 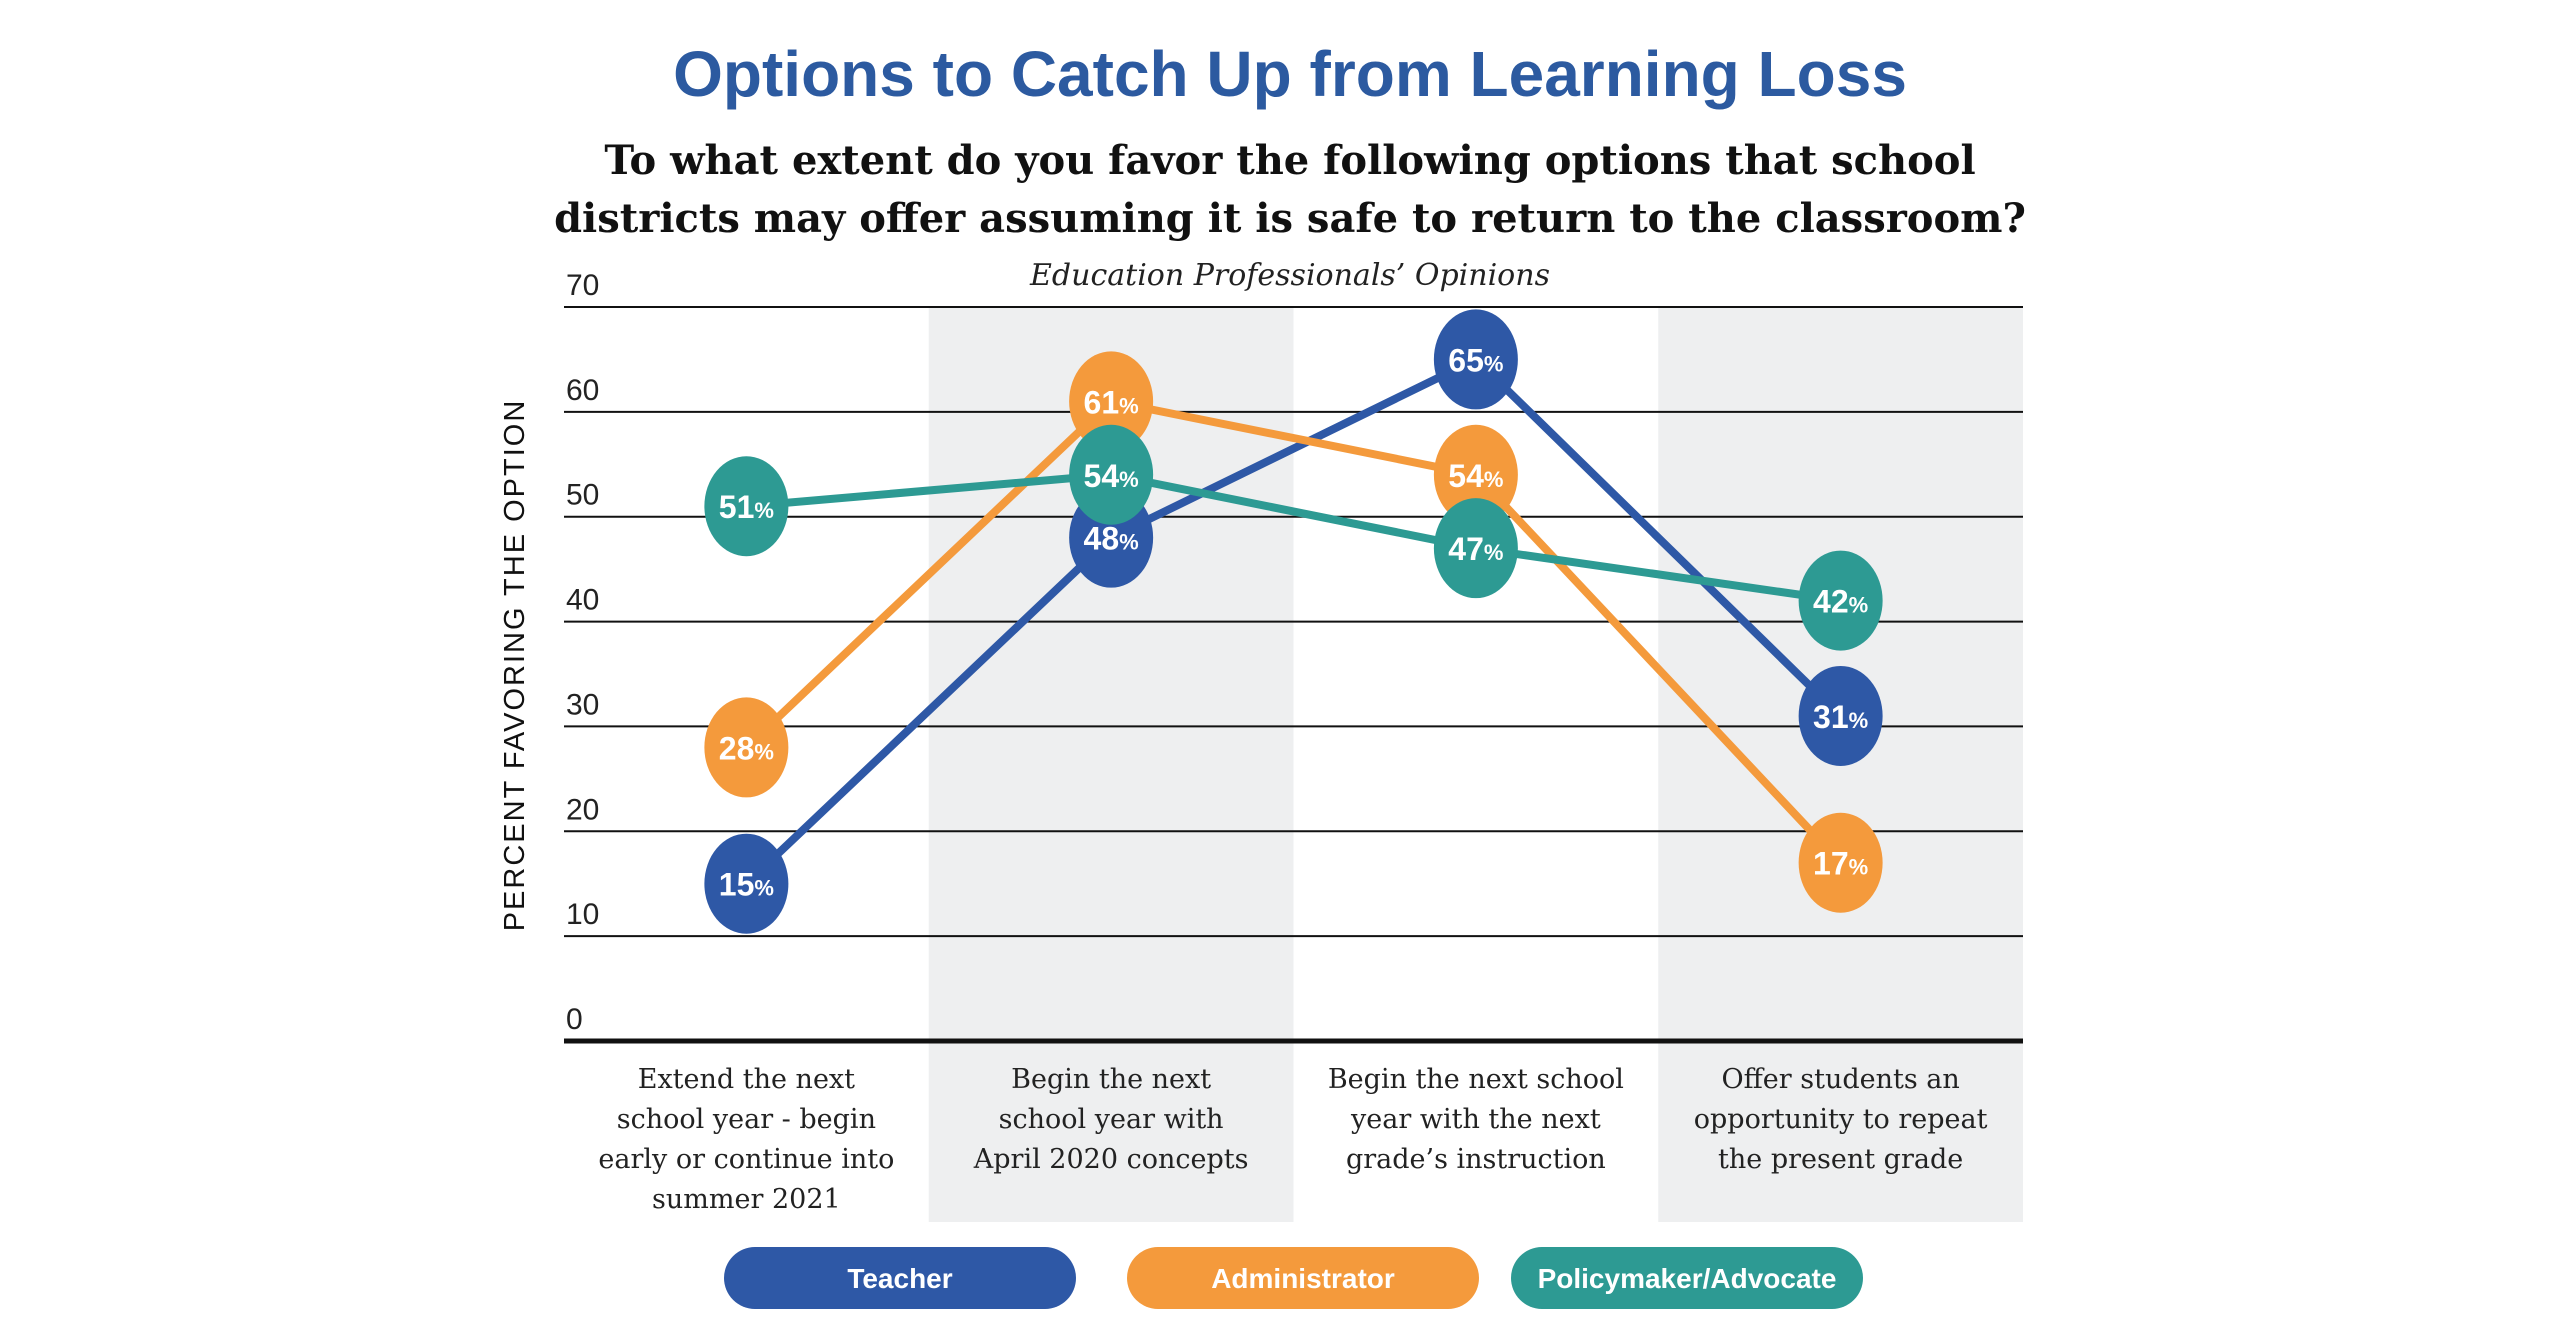 I want to click on data-label: 51%, so click(x=746, y=507).